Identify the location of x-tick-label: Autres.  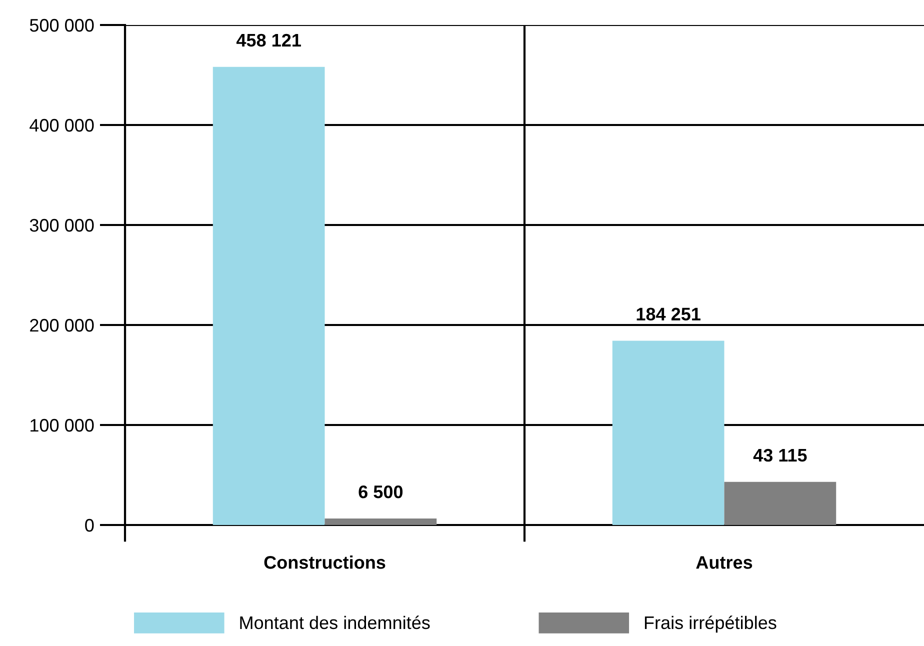
(724, 562).